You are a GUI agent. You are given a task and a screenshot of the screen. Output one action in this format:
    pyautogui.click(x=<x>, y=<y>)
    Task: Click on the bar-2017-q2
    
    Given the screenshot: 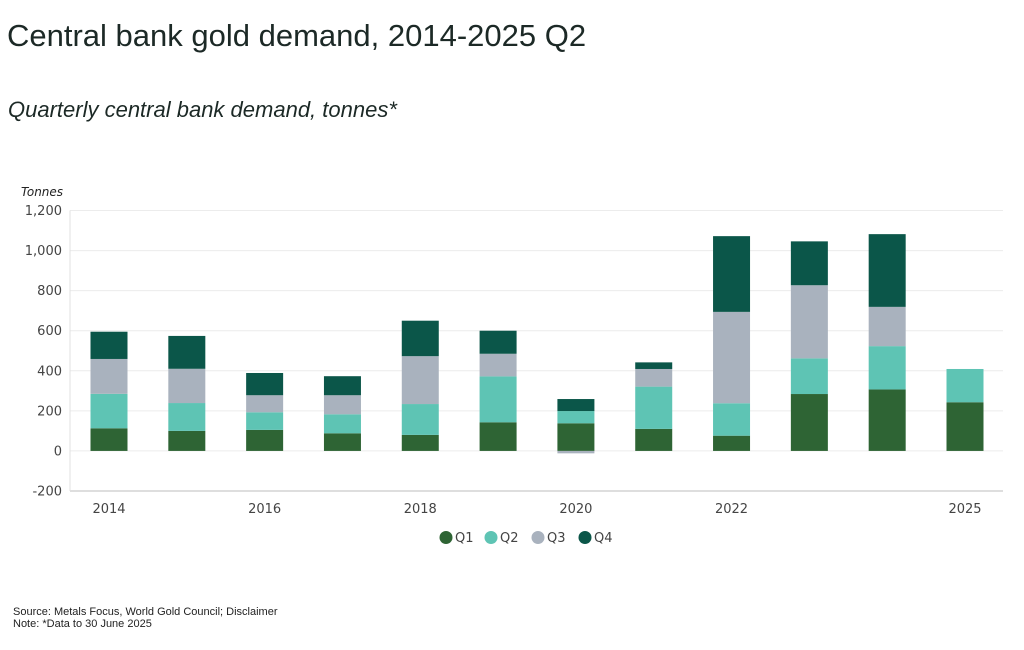 What is the action you would take?
    pyautogui.click(x=342, y=424)
    